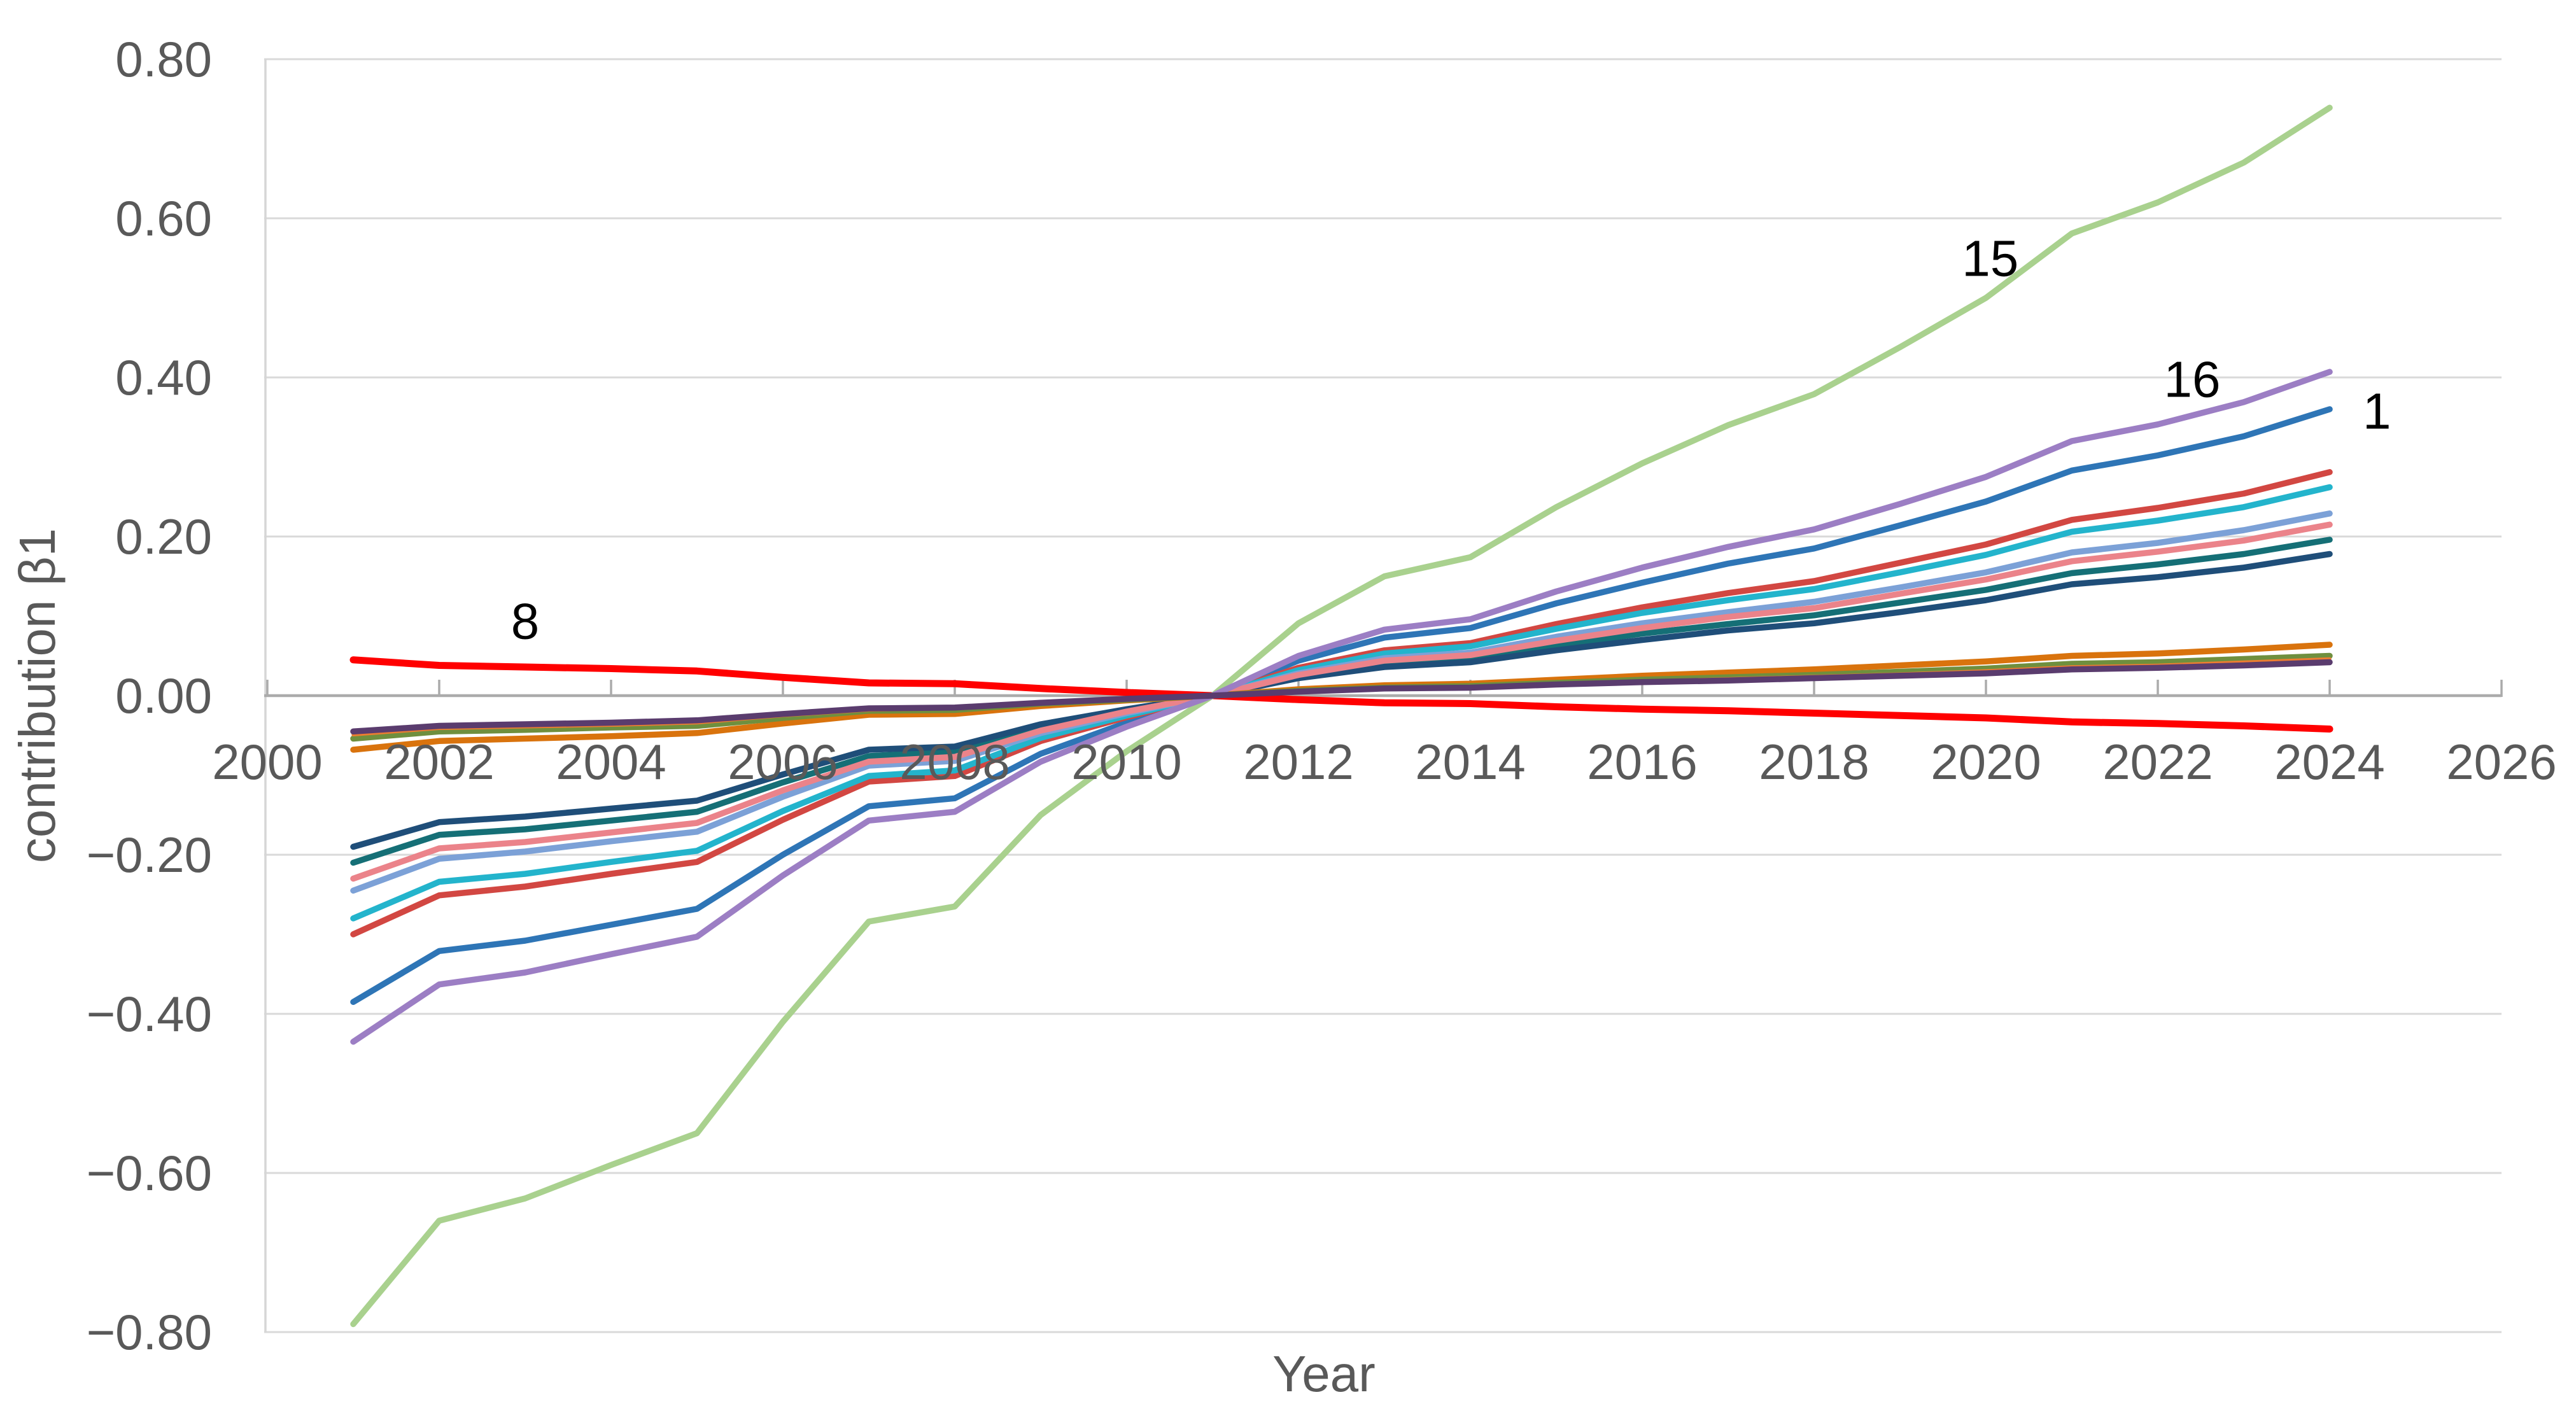  What do you see at coordinates (440, 762) in the screenshot?
I see `x-tick-label: 2002` at bounding box center [440, 762].